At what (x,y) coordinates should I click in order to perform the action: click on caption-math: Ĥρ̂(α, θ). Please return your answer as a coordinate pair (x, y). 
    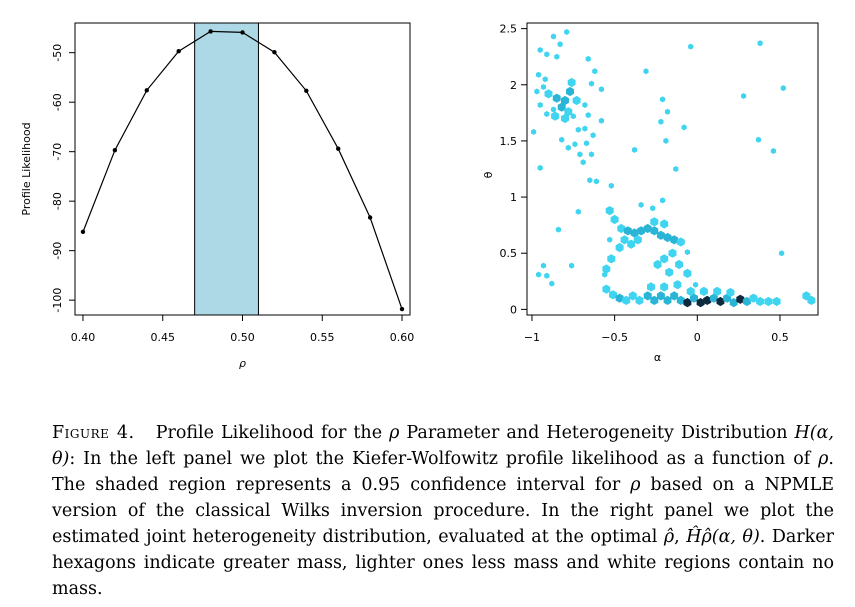
    Looking at the image, I should click on (723, 537).